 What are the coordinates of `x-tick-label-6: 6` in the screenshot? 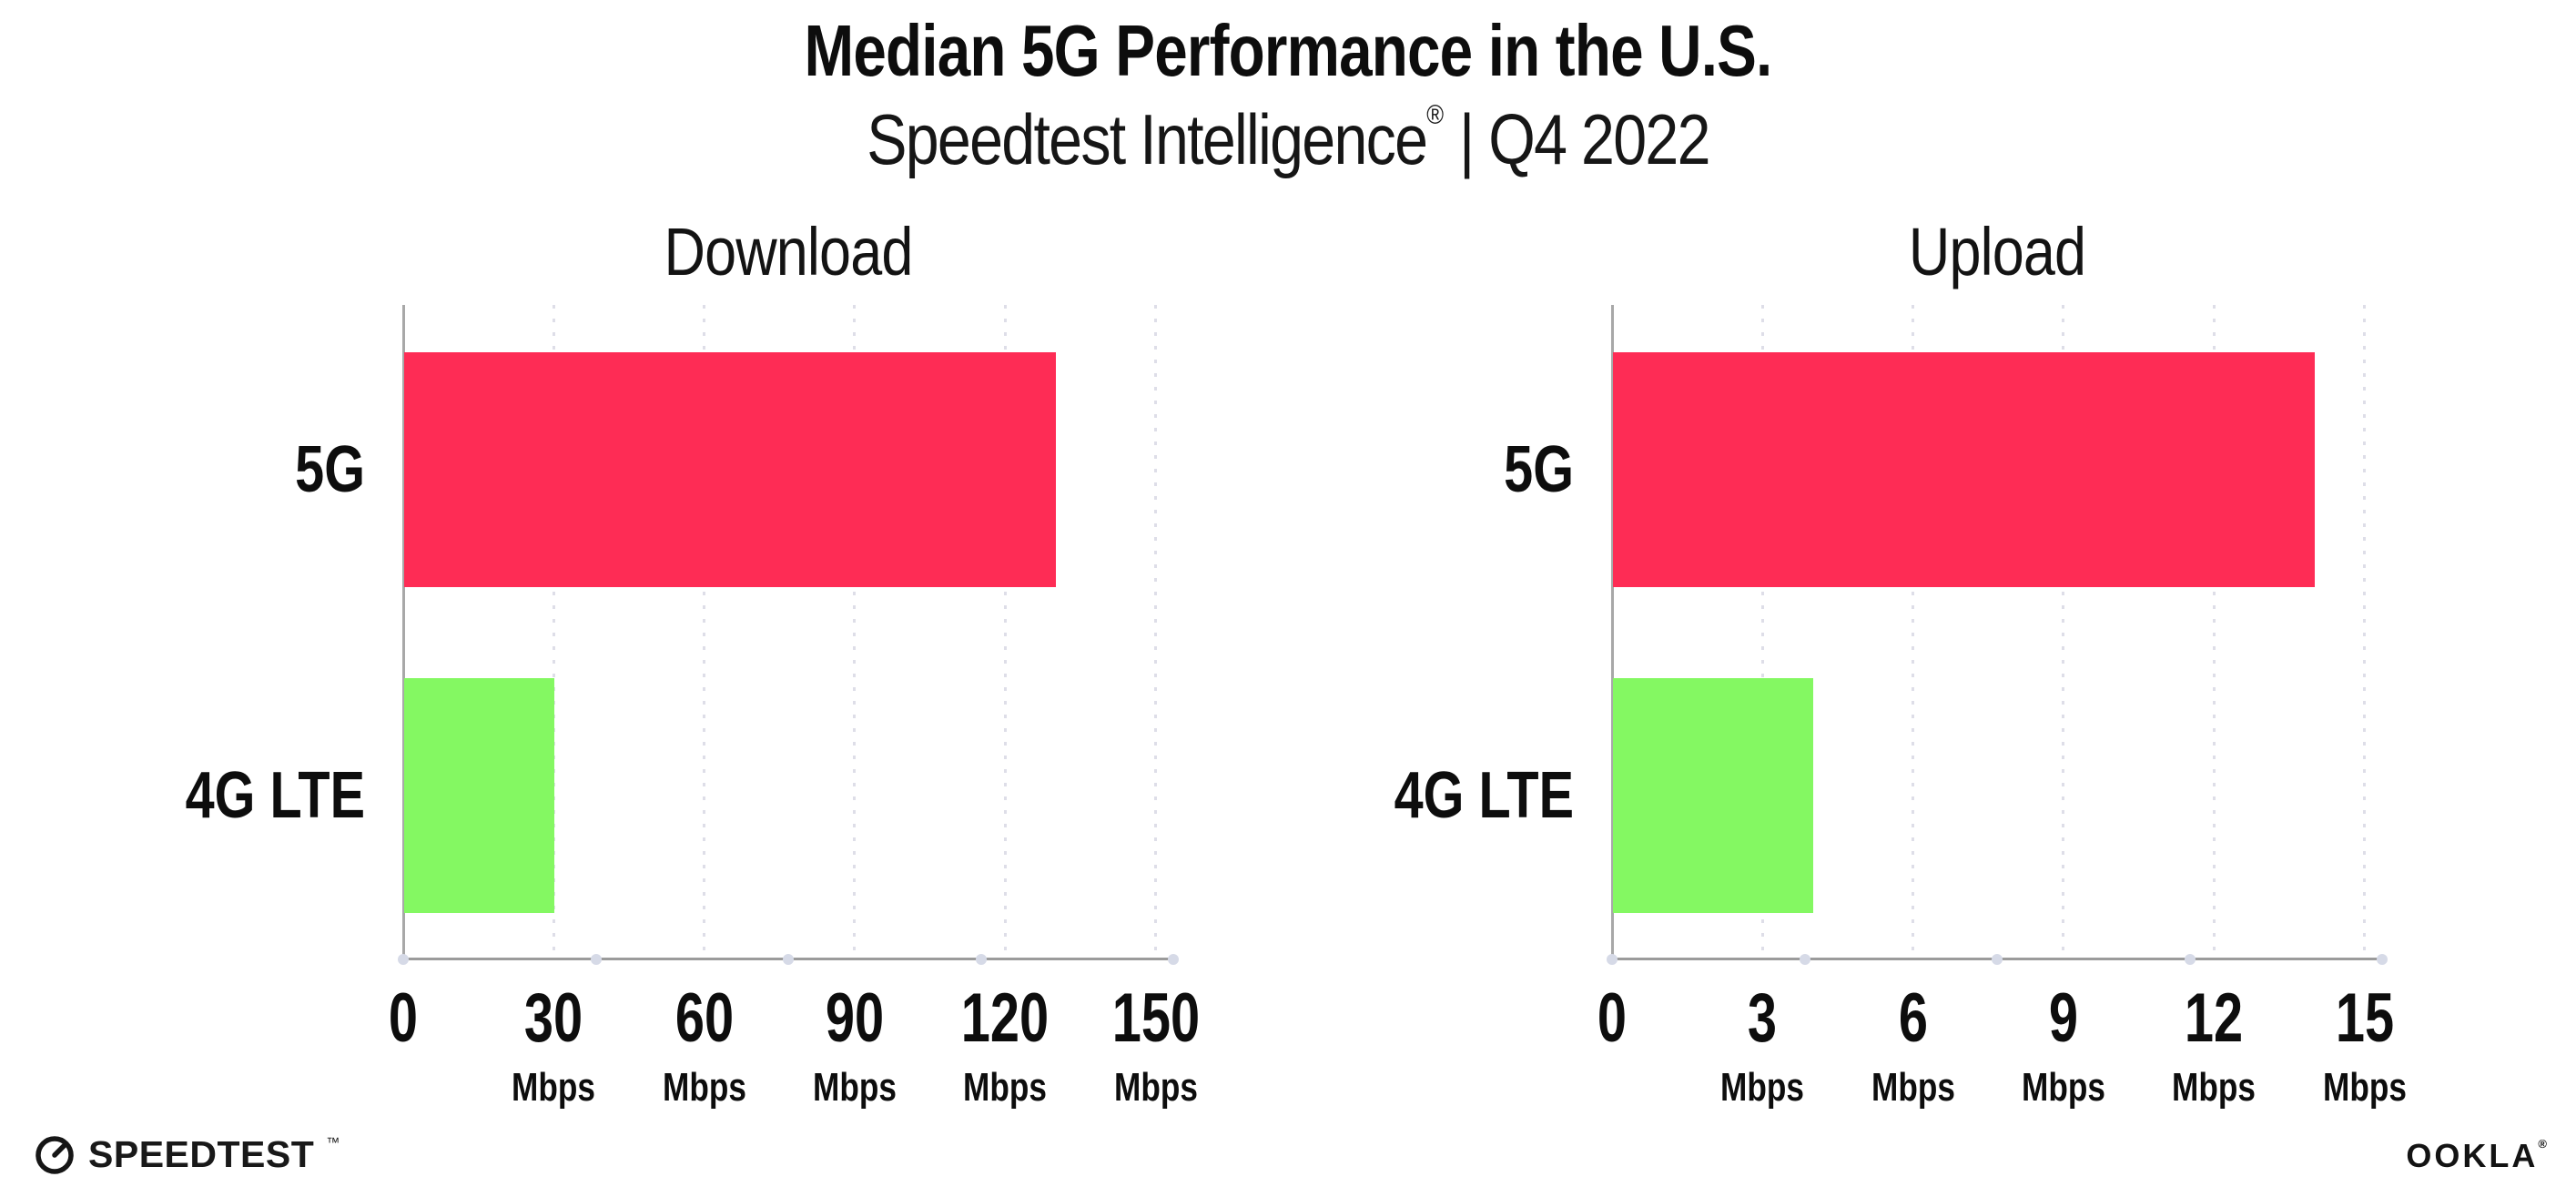 It's located at (1913, 1018).